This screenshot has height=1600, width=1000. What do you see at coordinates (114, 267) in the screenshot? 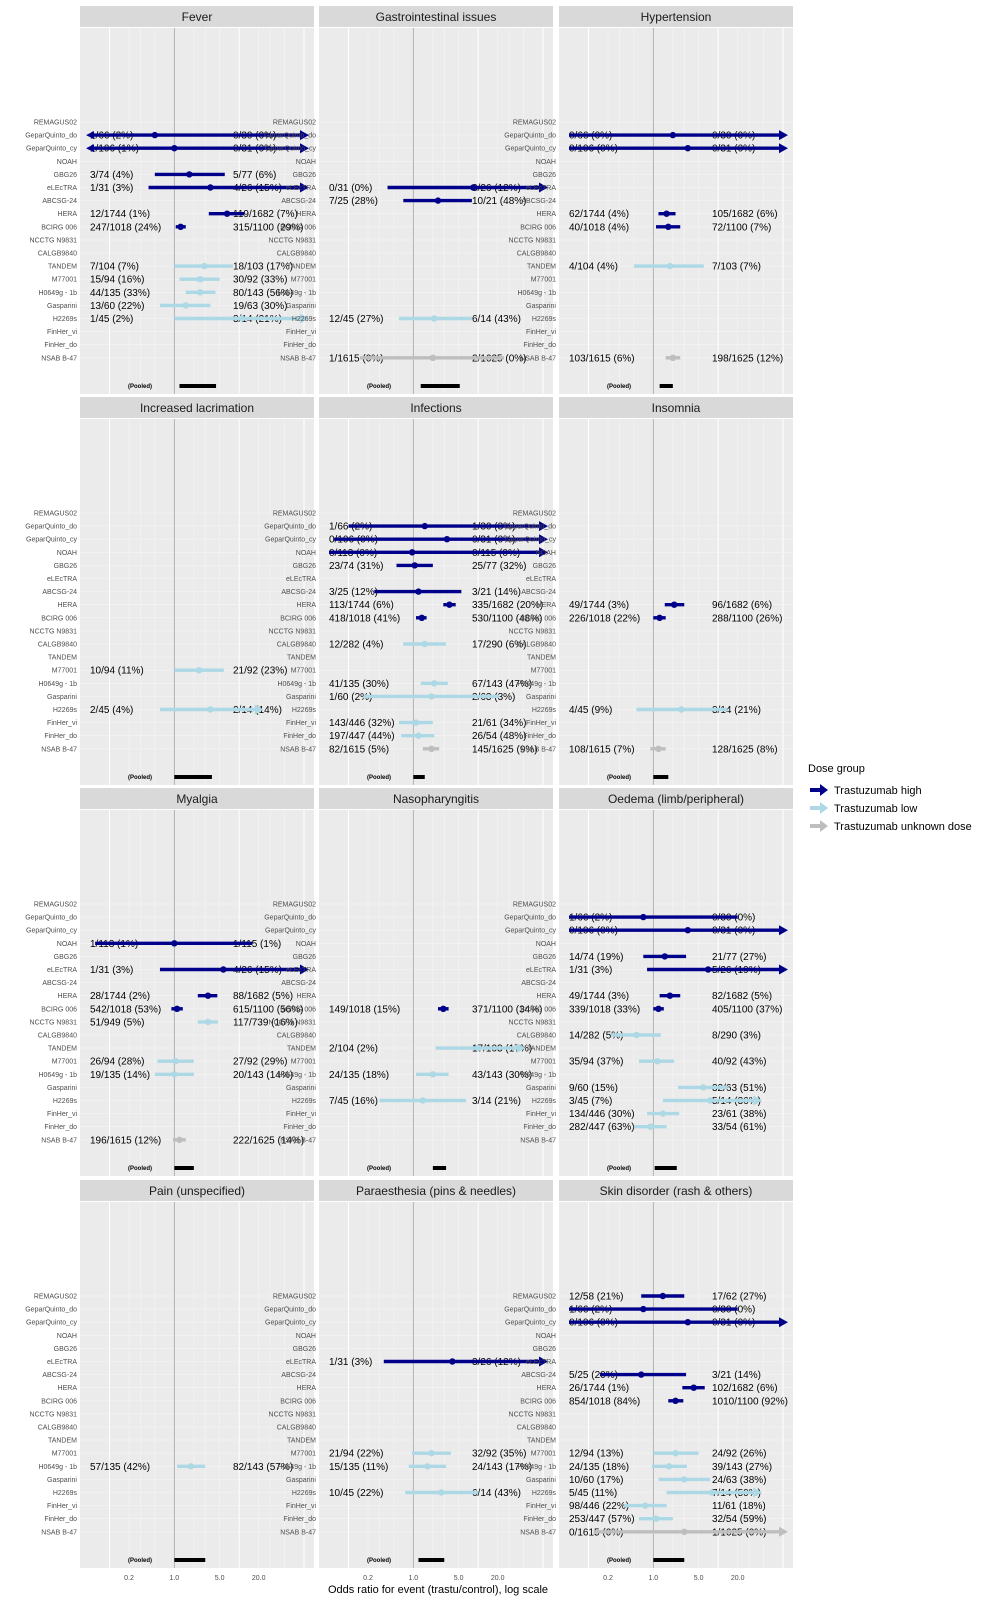
I see `count-control: 7/104 (7%)` at bounding box center [114, 267].